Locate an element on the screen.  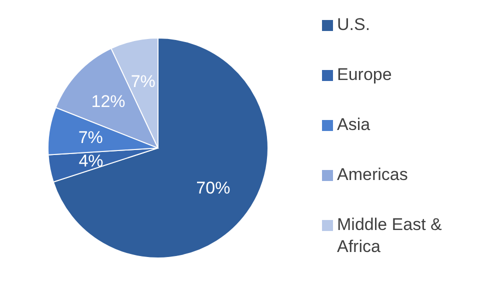
legend-label: Europe is located at coordinates (364, 75).